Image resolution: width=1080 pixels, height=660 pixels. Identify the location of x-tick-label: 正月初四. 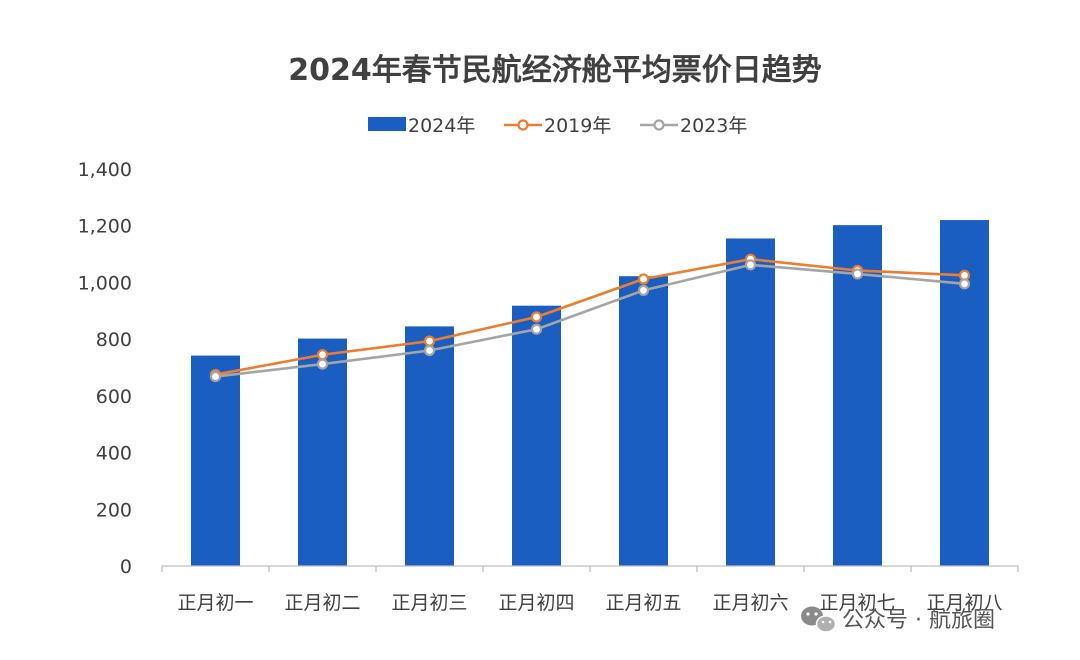
(536, 603).